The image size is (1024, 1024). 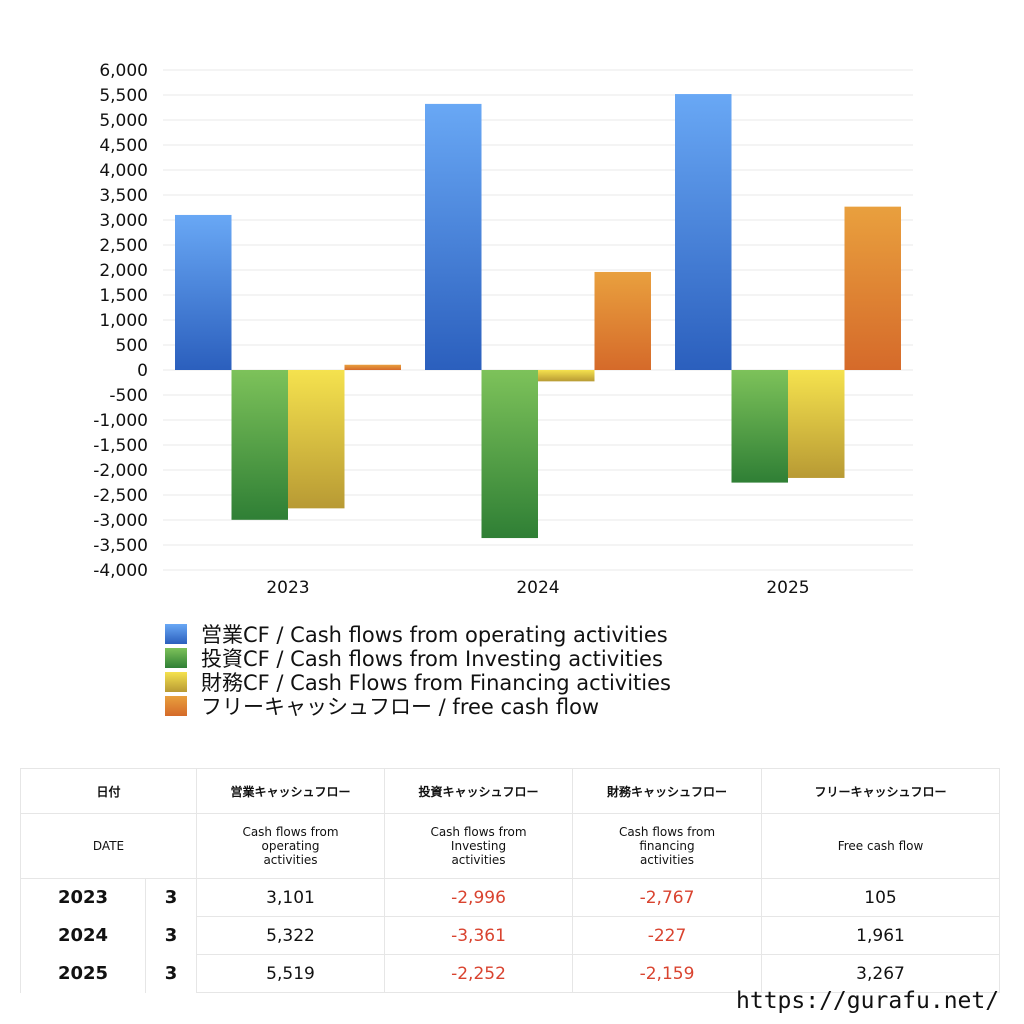 I want to click on y-tick-label: 0, so click(x=142, y=371).